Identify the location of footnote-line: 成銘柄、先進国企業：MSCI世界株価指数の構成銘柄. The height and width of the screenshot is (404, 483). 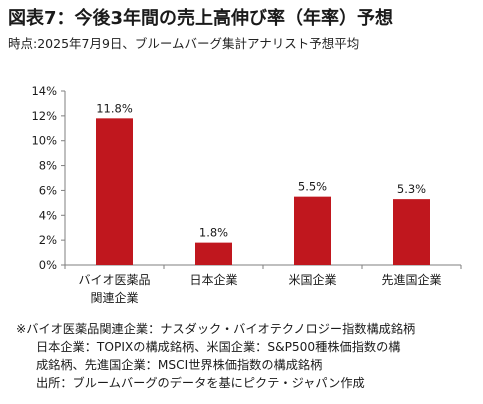
(179, 365).